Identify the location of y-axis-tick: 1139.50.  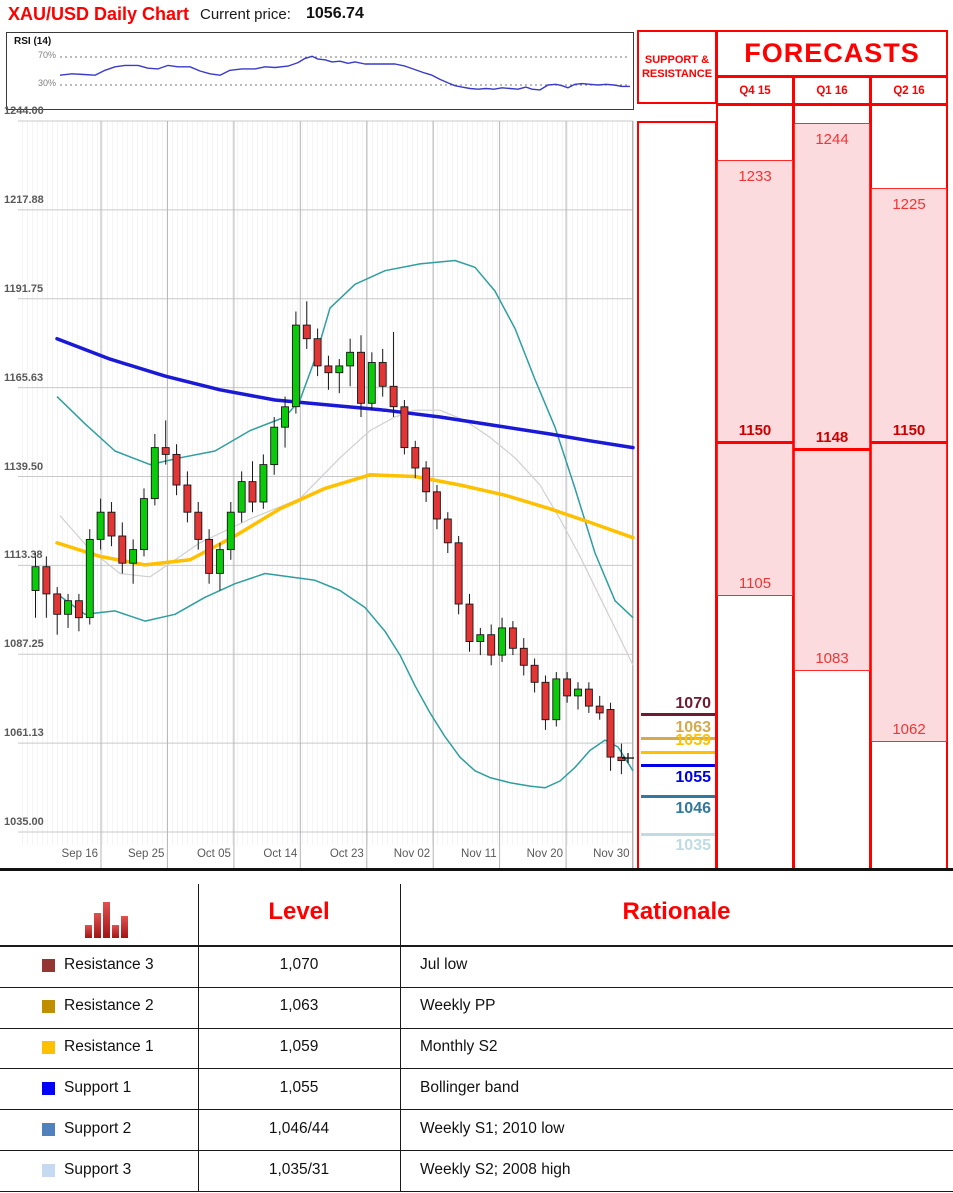
(24, 466).